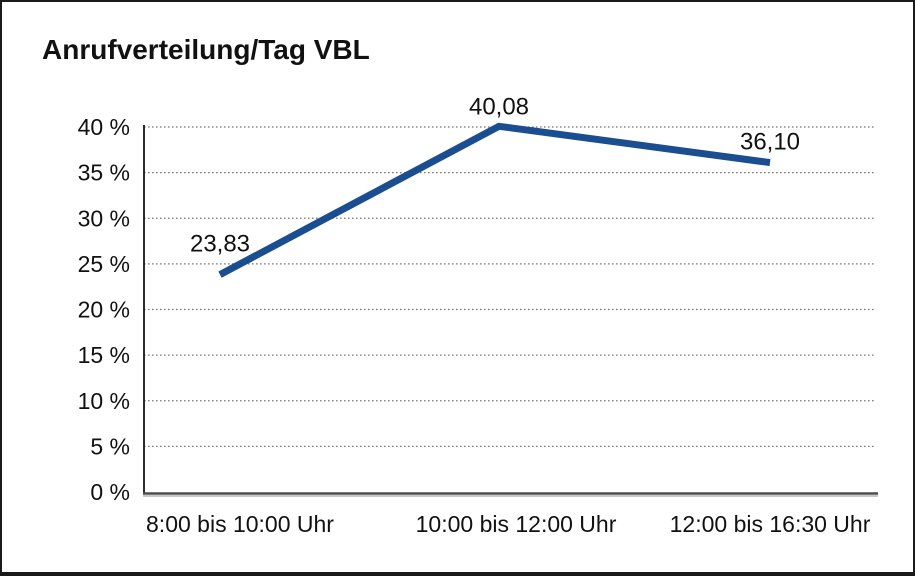  Describe the element at coordinates (104, 218) in the screenshot. I see `y-axis-tick-label: 30 %` at that location.